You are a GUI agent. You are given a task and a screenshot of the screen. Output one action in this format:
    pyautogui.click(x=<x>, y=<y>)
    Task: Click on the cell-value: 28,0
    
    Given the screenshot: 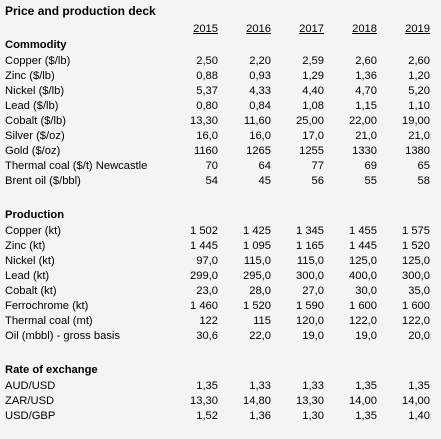 What is the action you would take?
    pyautogui.click(x=260, y=291)
    